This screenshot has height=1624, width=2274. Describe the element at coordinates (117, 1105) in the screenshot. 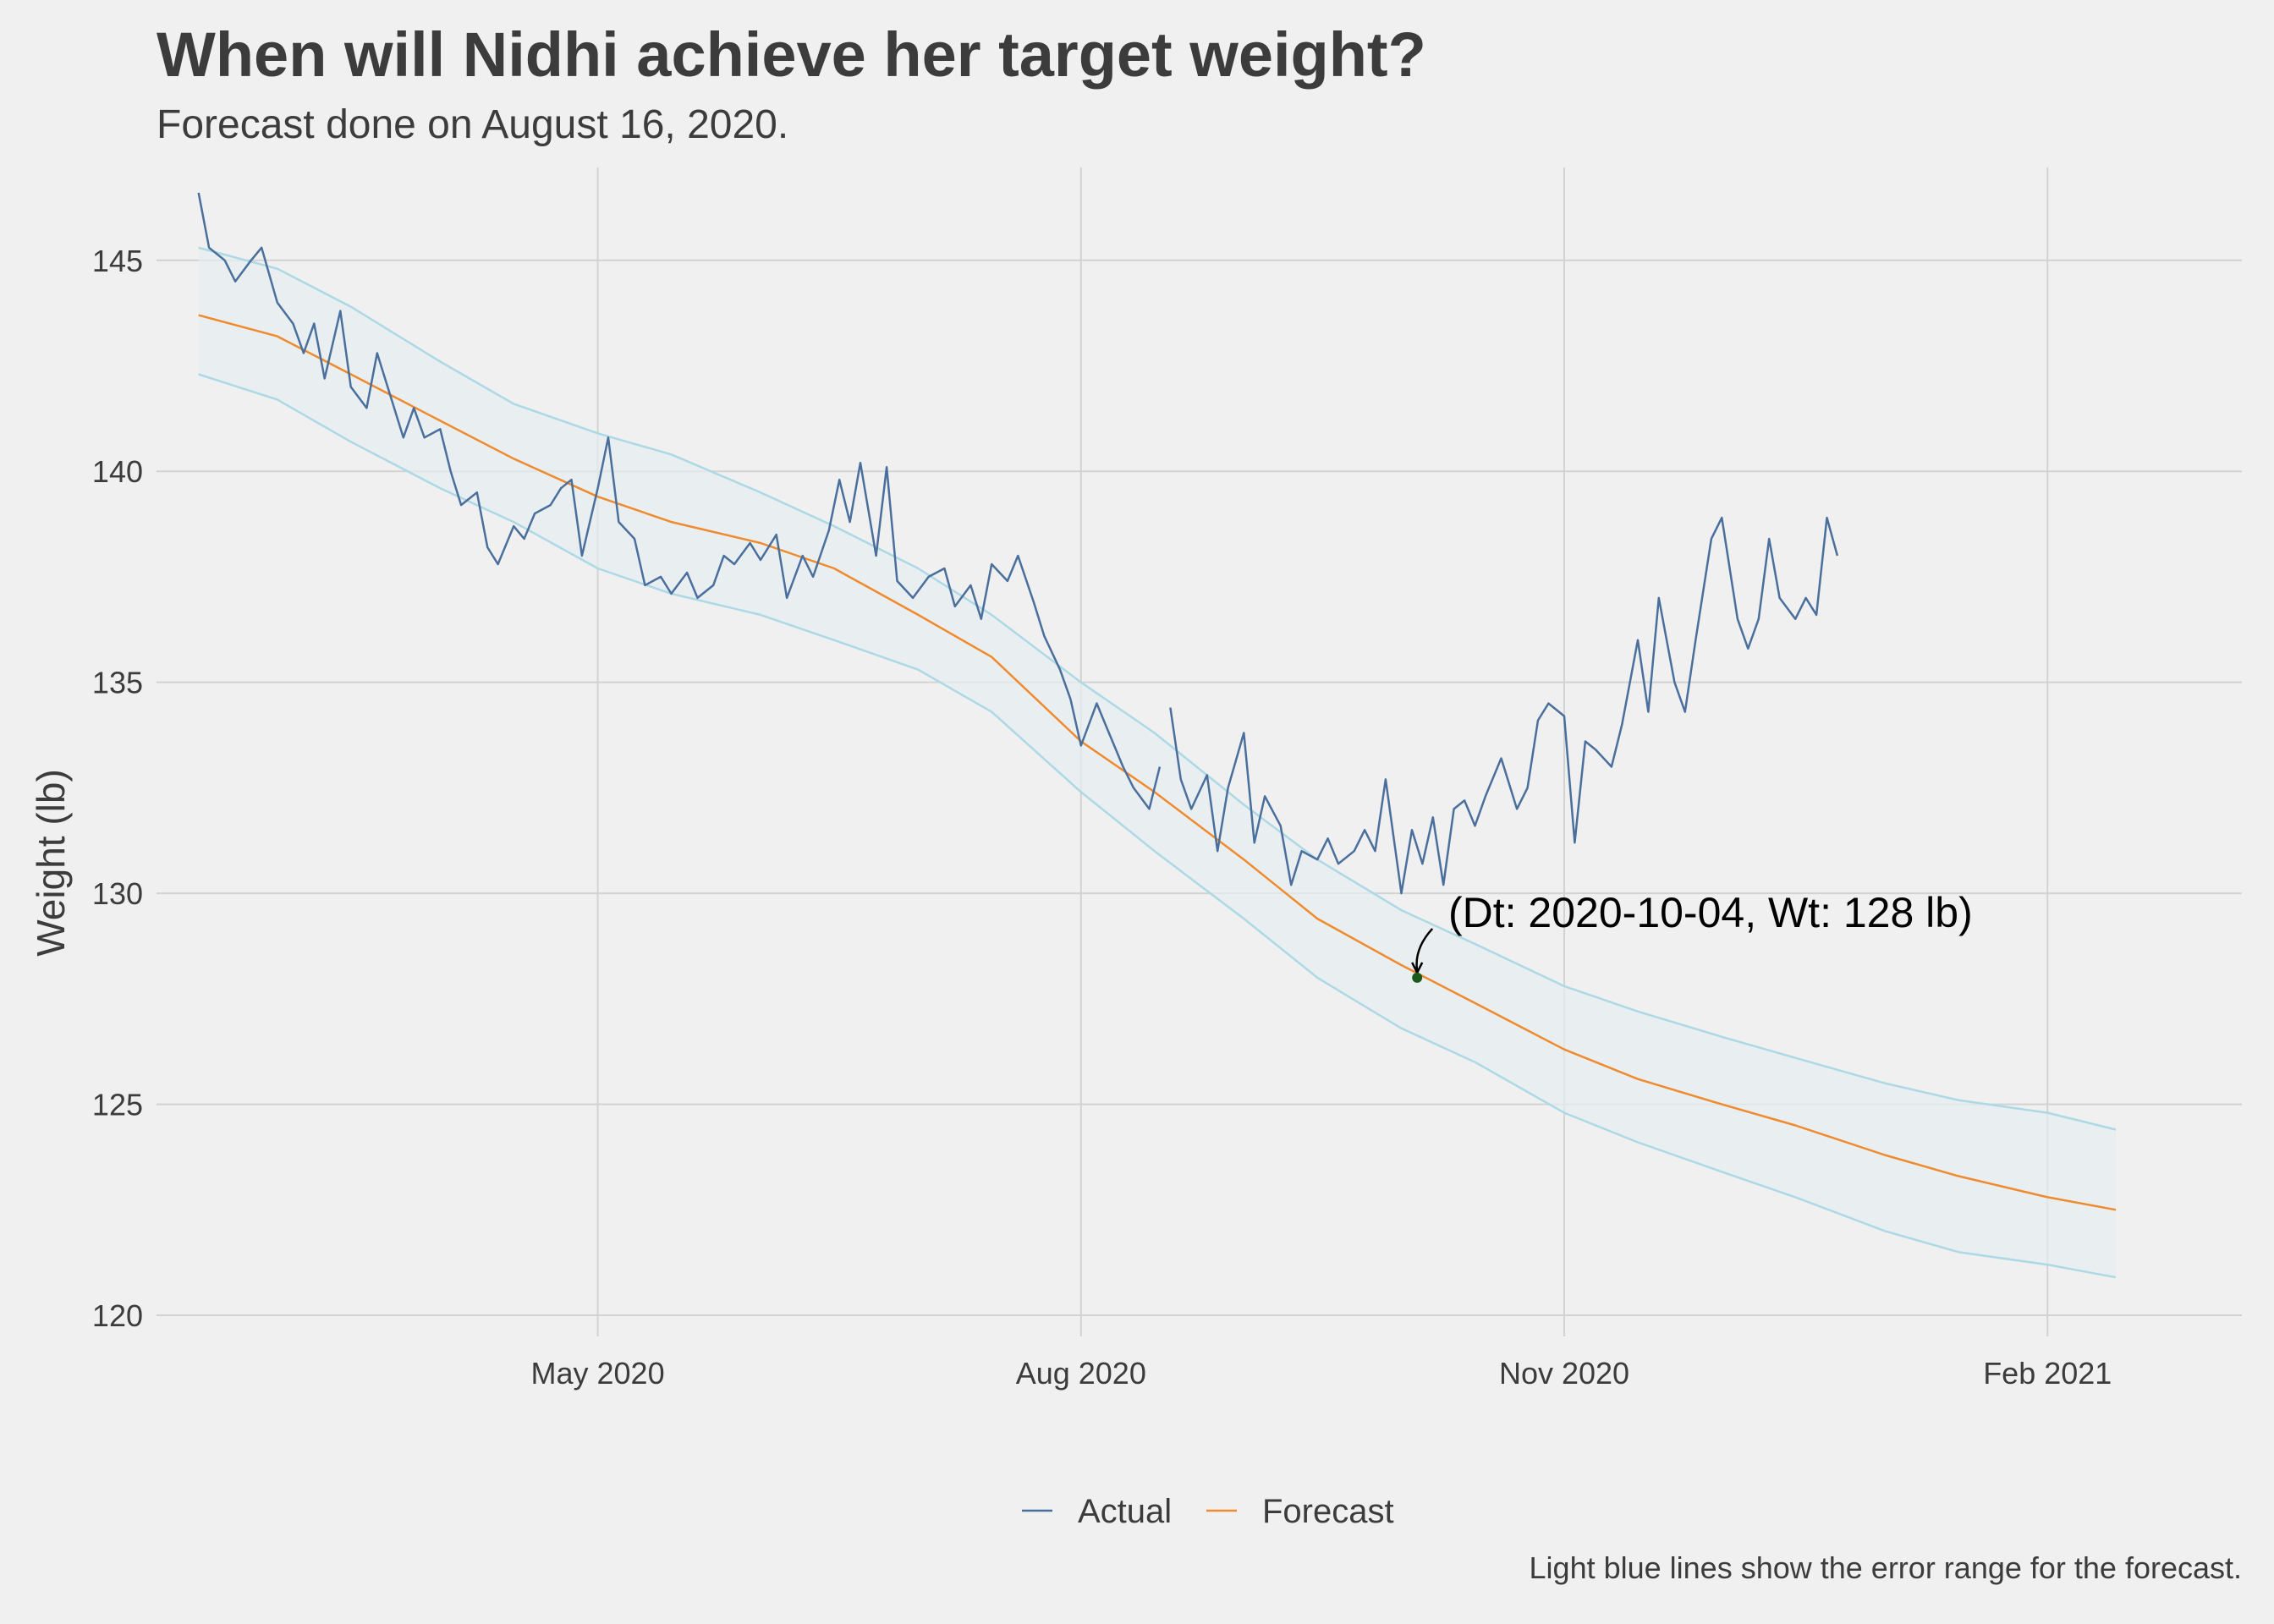

I see `y-tick-label: 125` at that location.